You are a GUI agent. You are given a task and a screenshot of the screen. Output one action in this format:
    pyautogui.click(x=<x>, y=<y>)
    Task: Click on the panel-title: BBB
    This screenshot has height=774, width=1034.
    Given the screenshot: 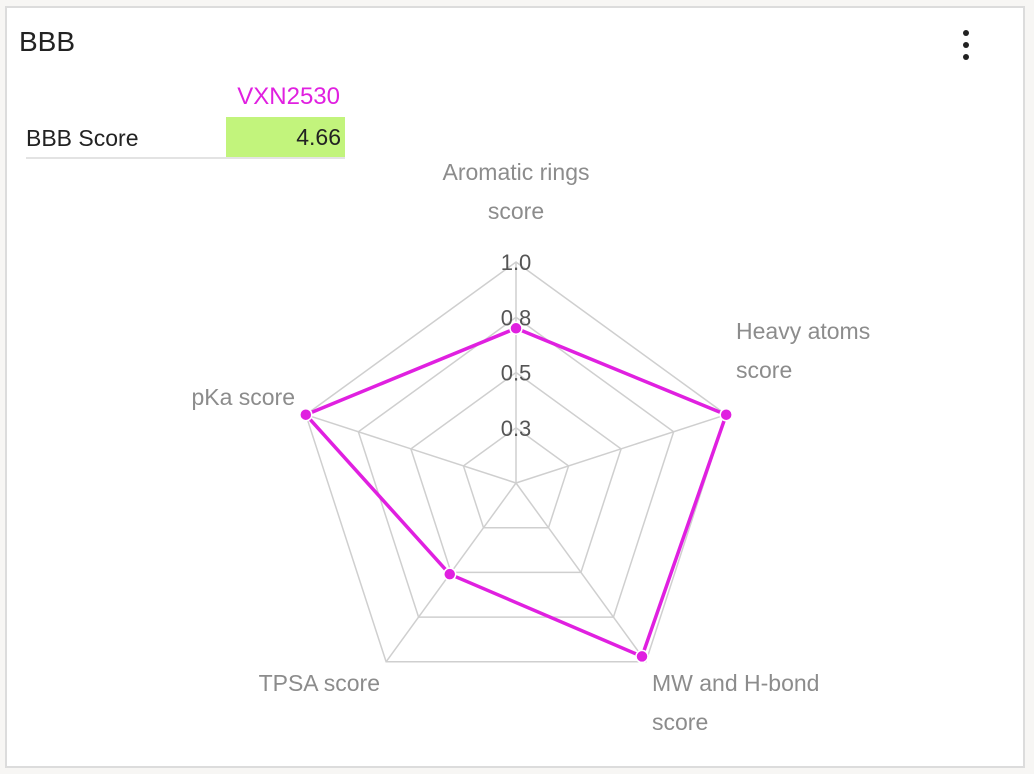 What is the action you would take?
    pyautogui.click(x=47, y=41)
    